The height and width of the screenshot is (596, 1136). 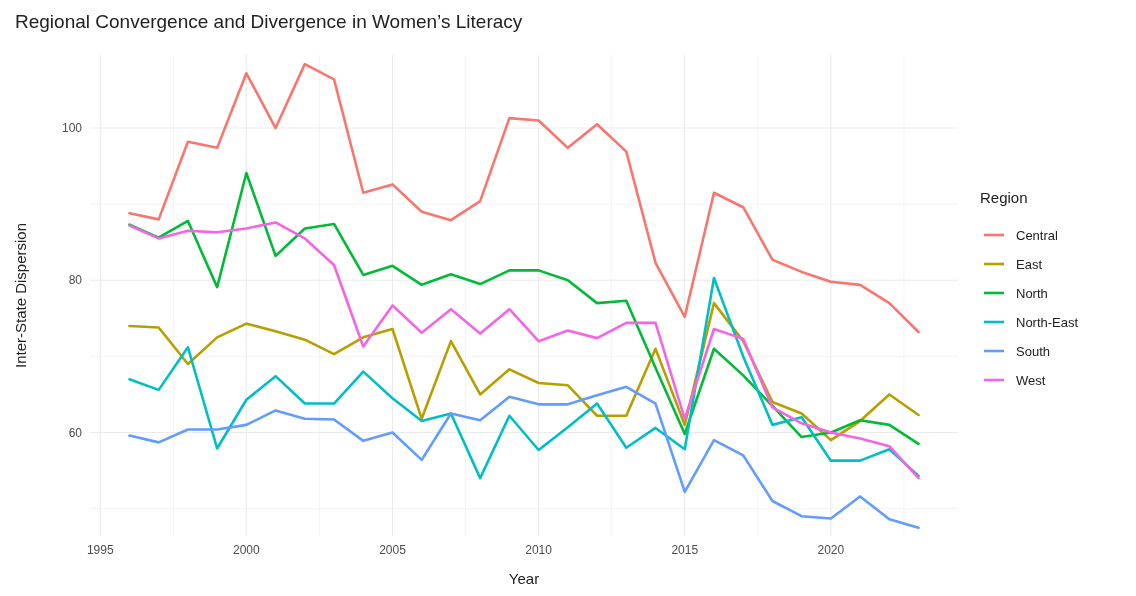 What do you see at coordinates (269, 21) in the screenshot?
I see `chart-title: Regional Convergence and Divergence in Women’s Literacy` at bounding box center [269, 21].